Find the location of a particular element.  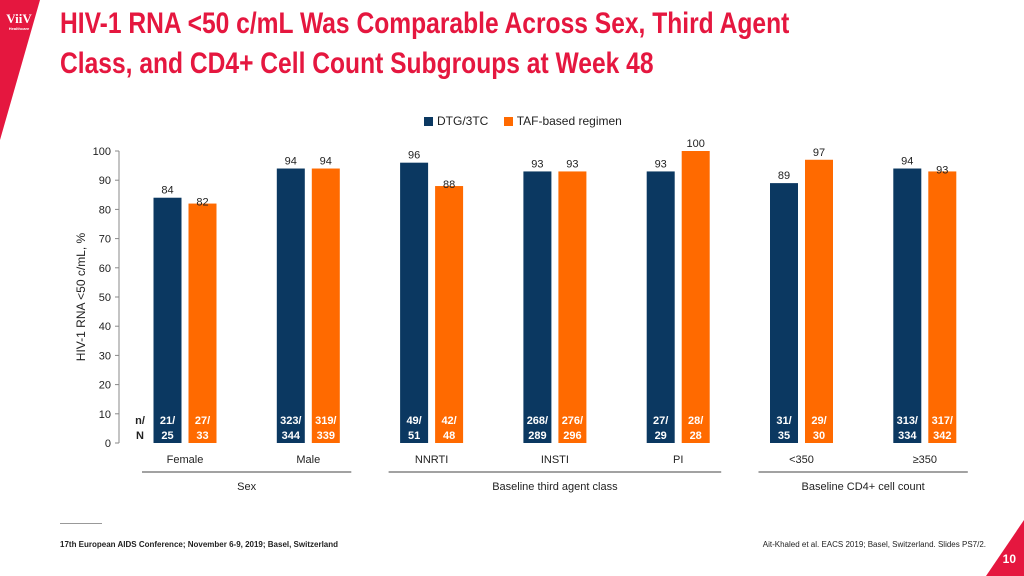

bar-N-label: 28 is located at coordinates (696, 436).